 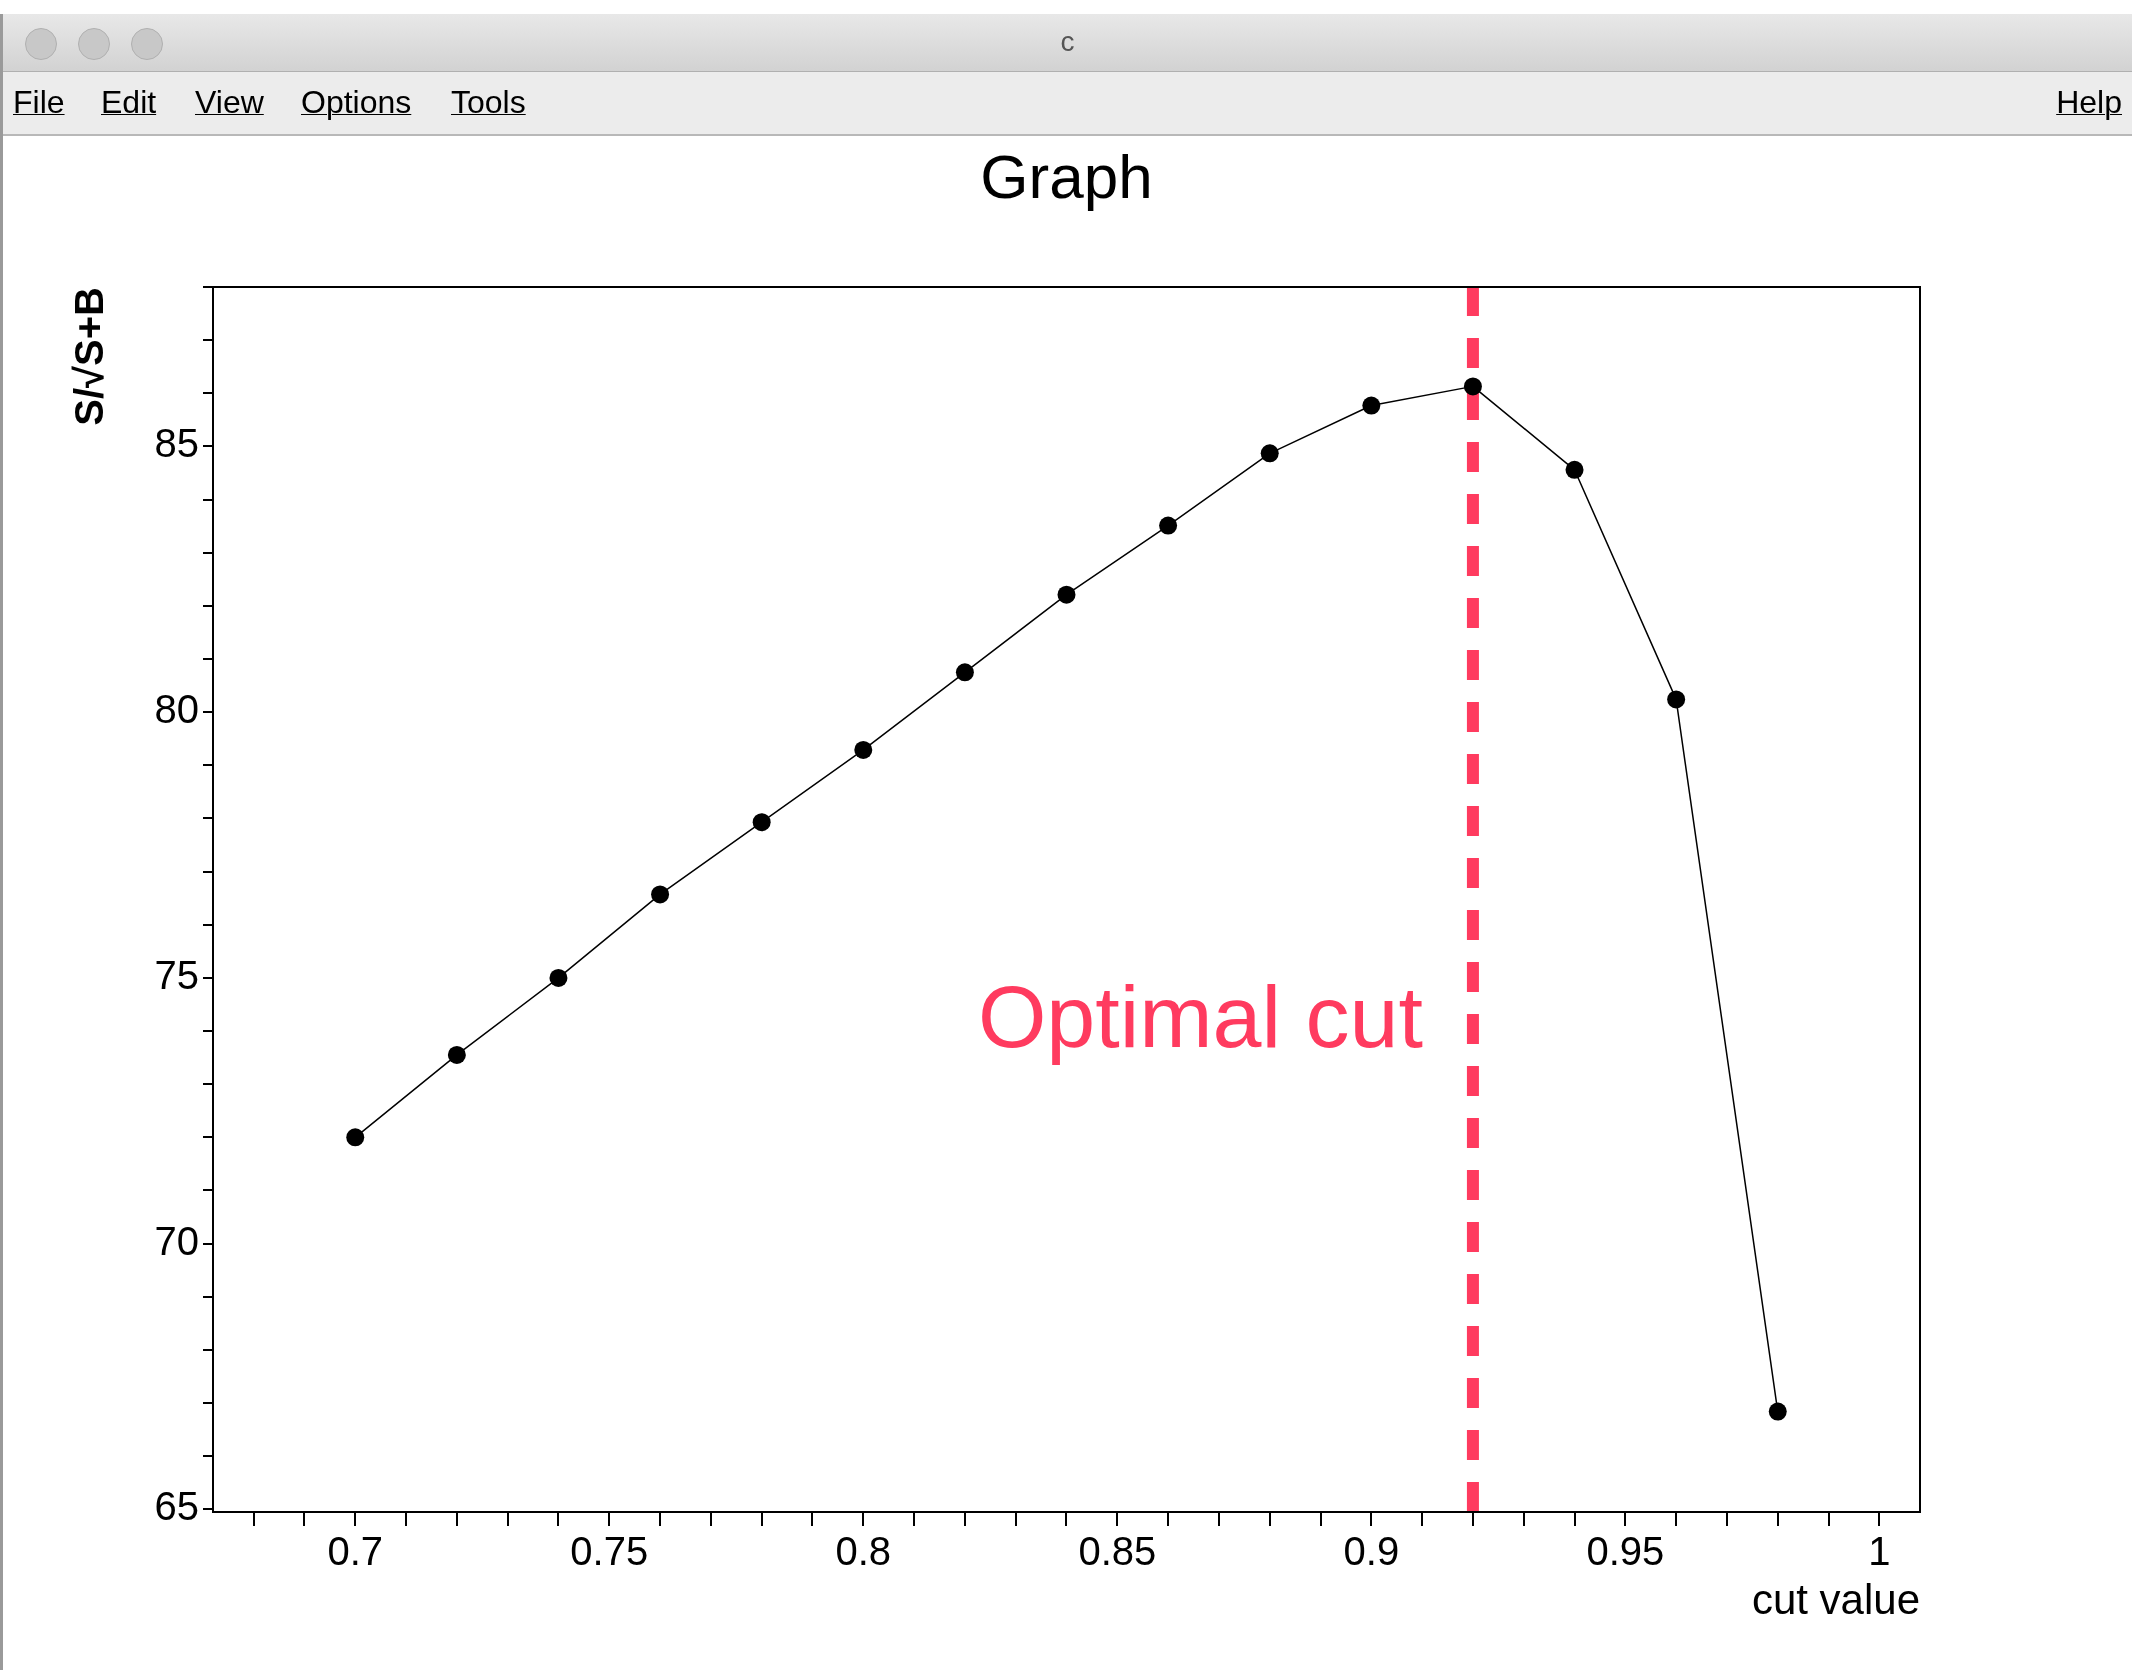 I want to click on chart-title: Graph, so click(x=1066, y=177).